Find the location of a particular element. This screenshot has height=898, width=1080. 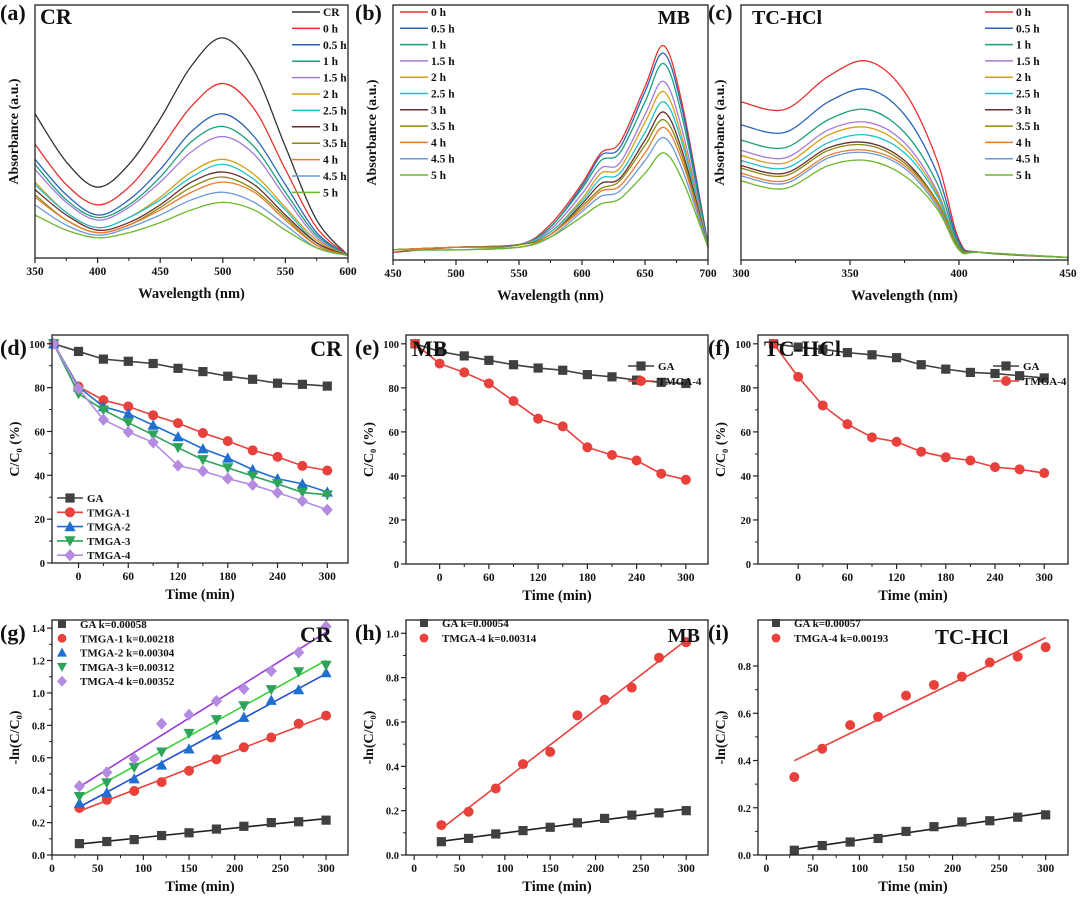

chart-title: TC-HCl is located at coordinates (802, 348).